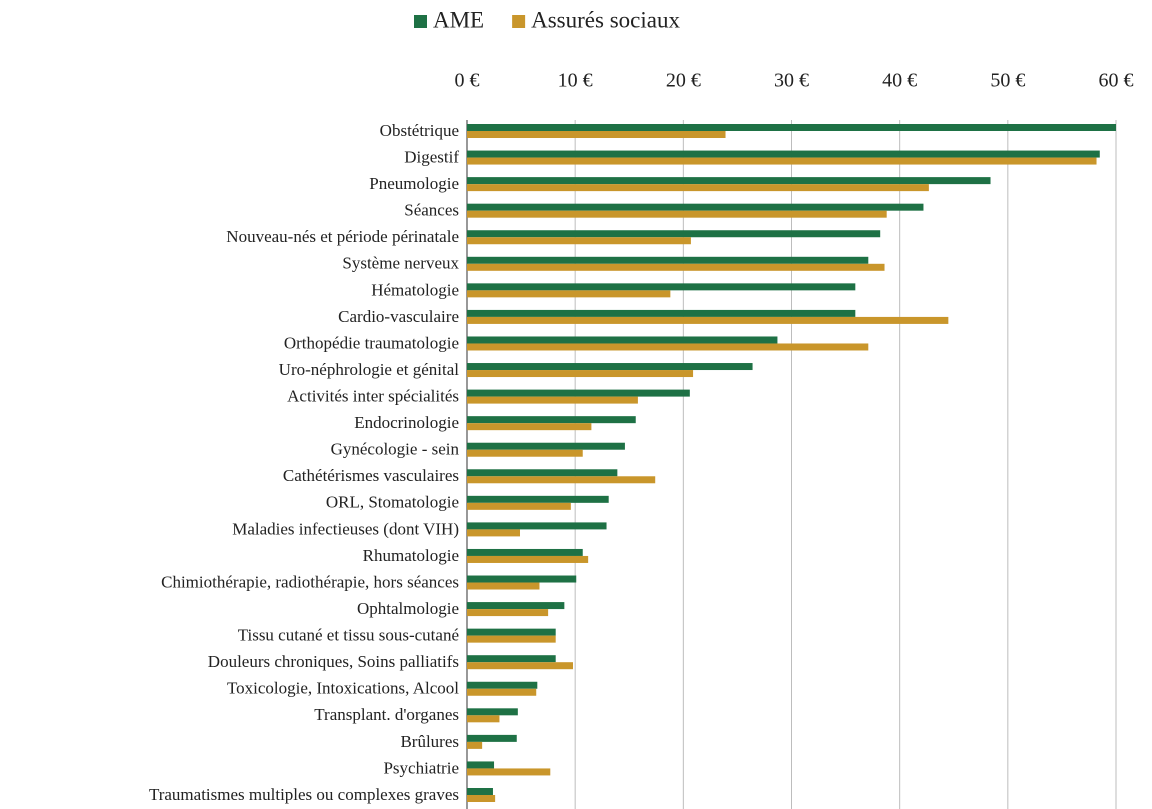 Image resolution: width=1152 pixels, height=809 pixels. Describe the element at coordinates (411, 555) in the screenshot. I see `category-label: Rhumatologie` at that location.